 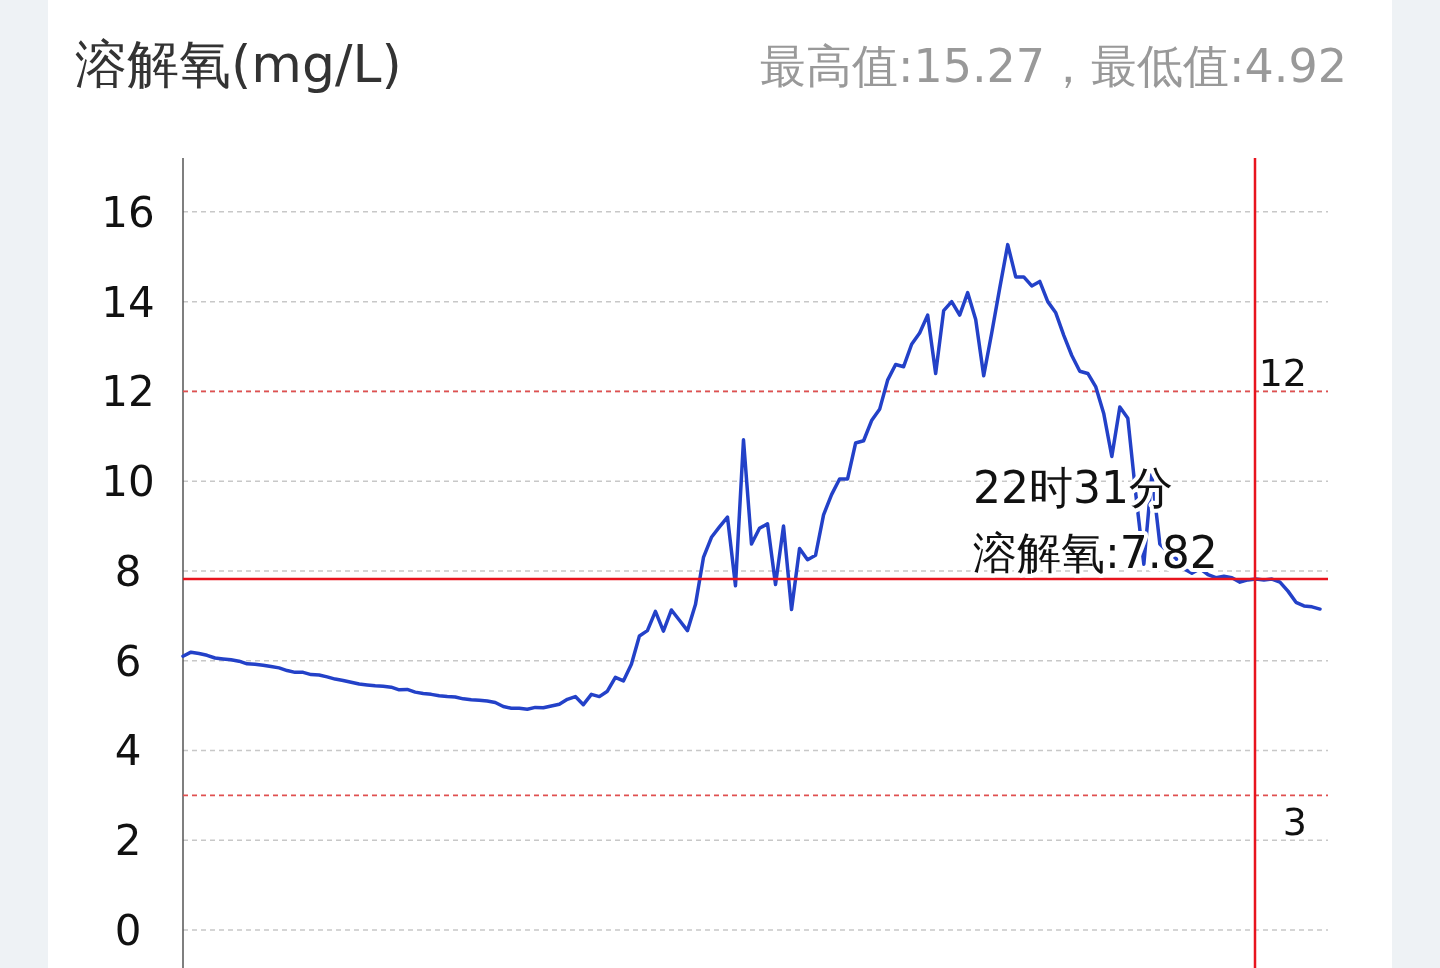 What do you see at coordinates (1294, 822) in the screenshot?
I see `ref-line-label: 3` at bounding box center [1294, 822].